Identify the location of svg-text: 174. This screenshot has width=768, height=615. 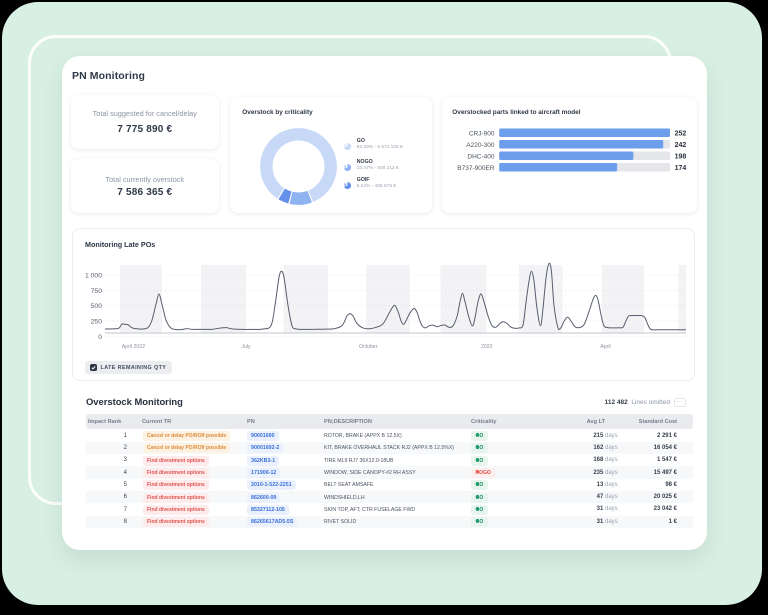
(681, 168).